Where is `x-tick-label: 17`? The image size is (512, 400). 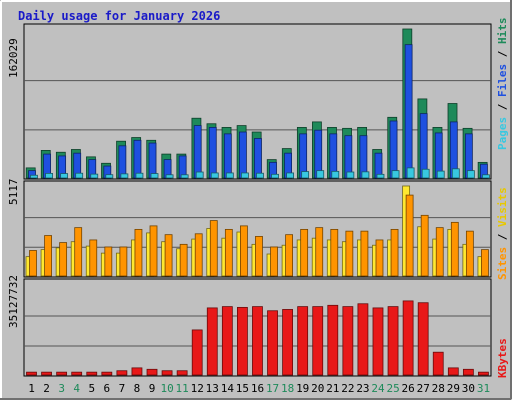
x-tick-label: 17 is located at coordinates (272, 388).